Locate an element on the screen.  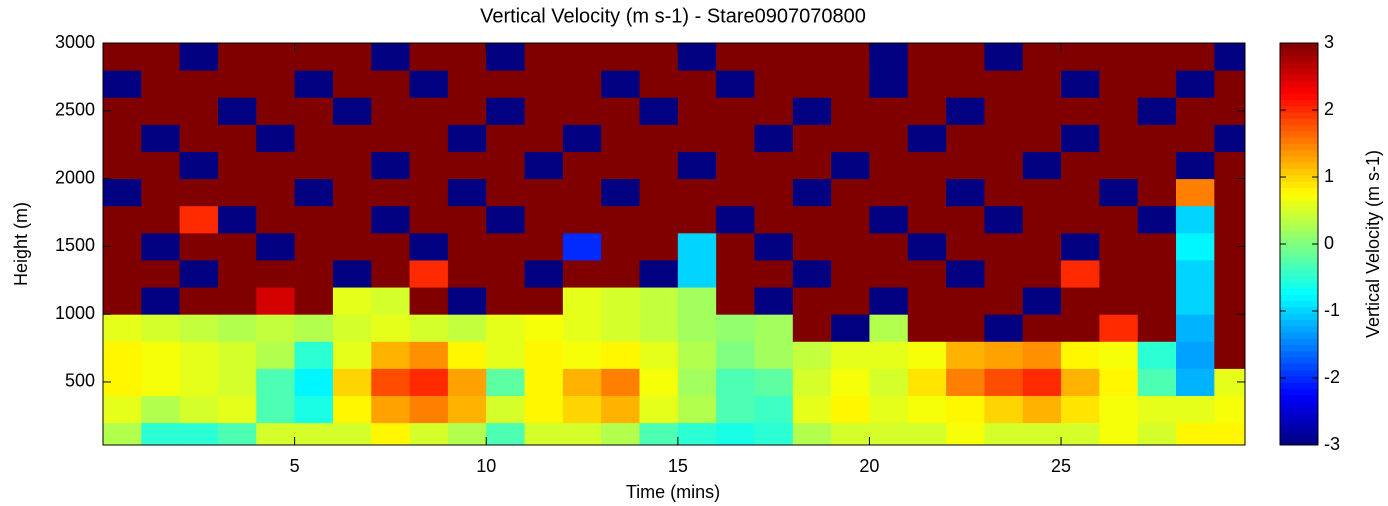
y-tick-label: 1000 is located at coordinates (75, 313).